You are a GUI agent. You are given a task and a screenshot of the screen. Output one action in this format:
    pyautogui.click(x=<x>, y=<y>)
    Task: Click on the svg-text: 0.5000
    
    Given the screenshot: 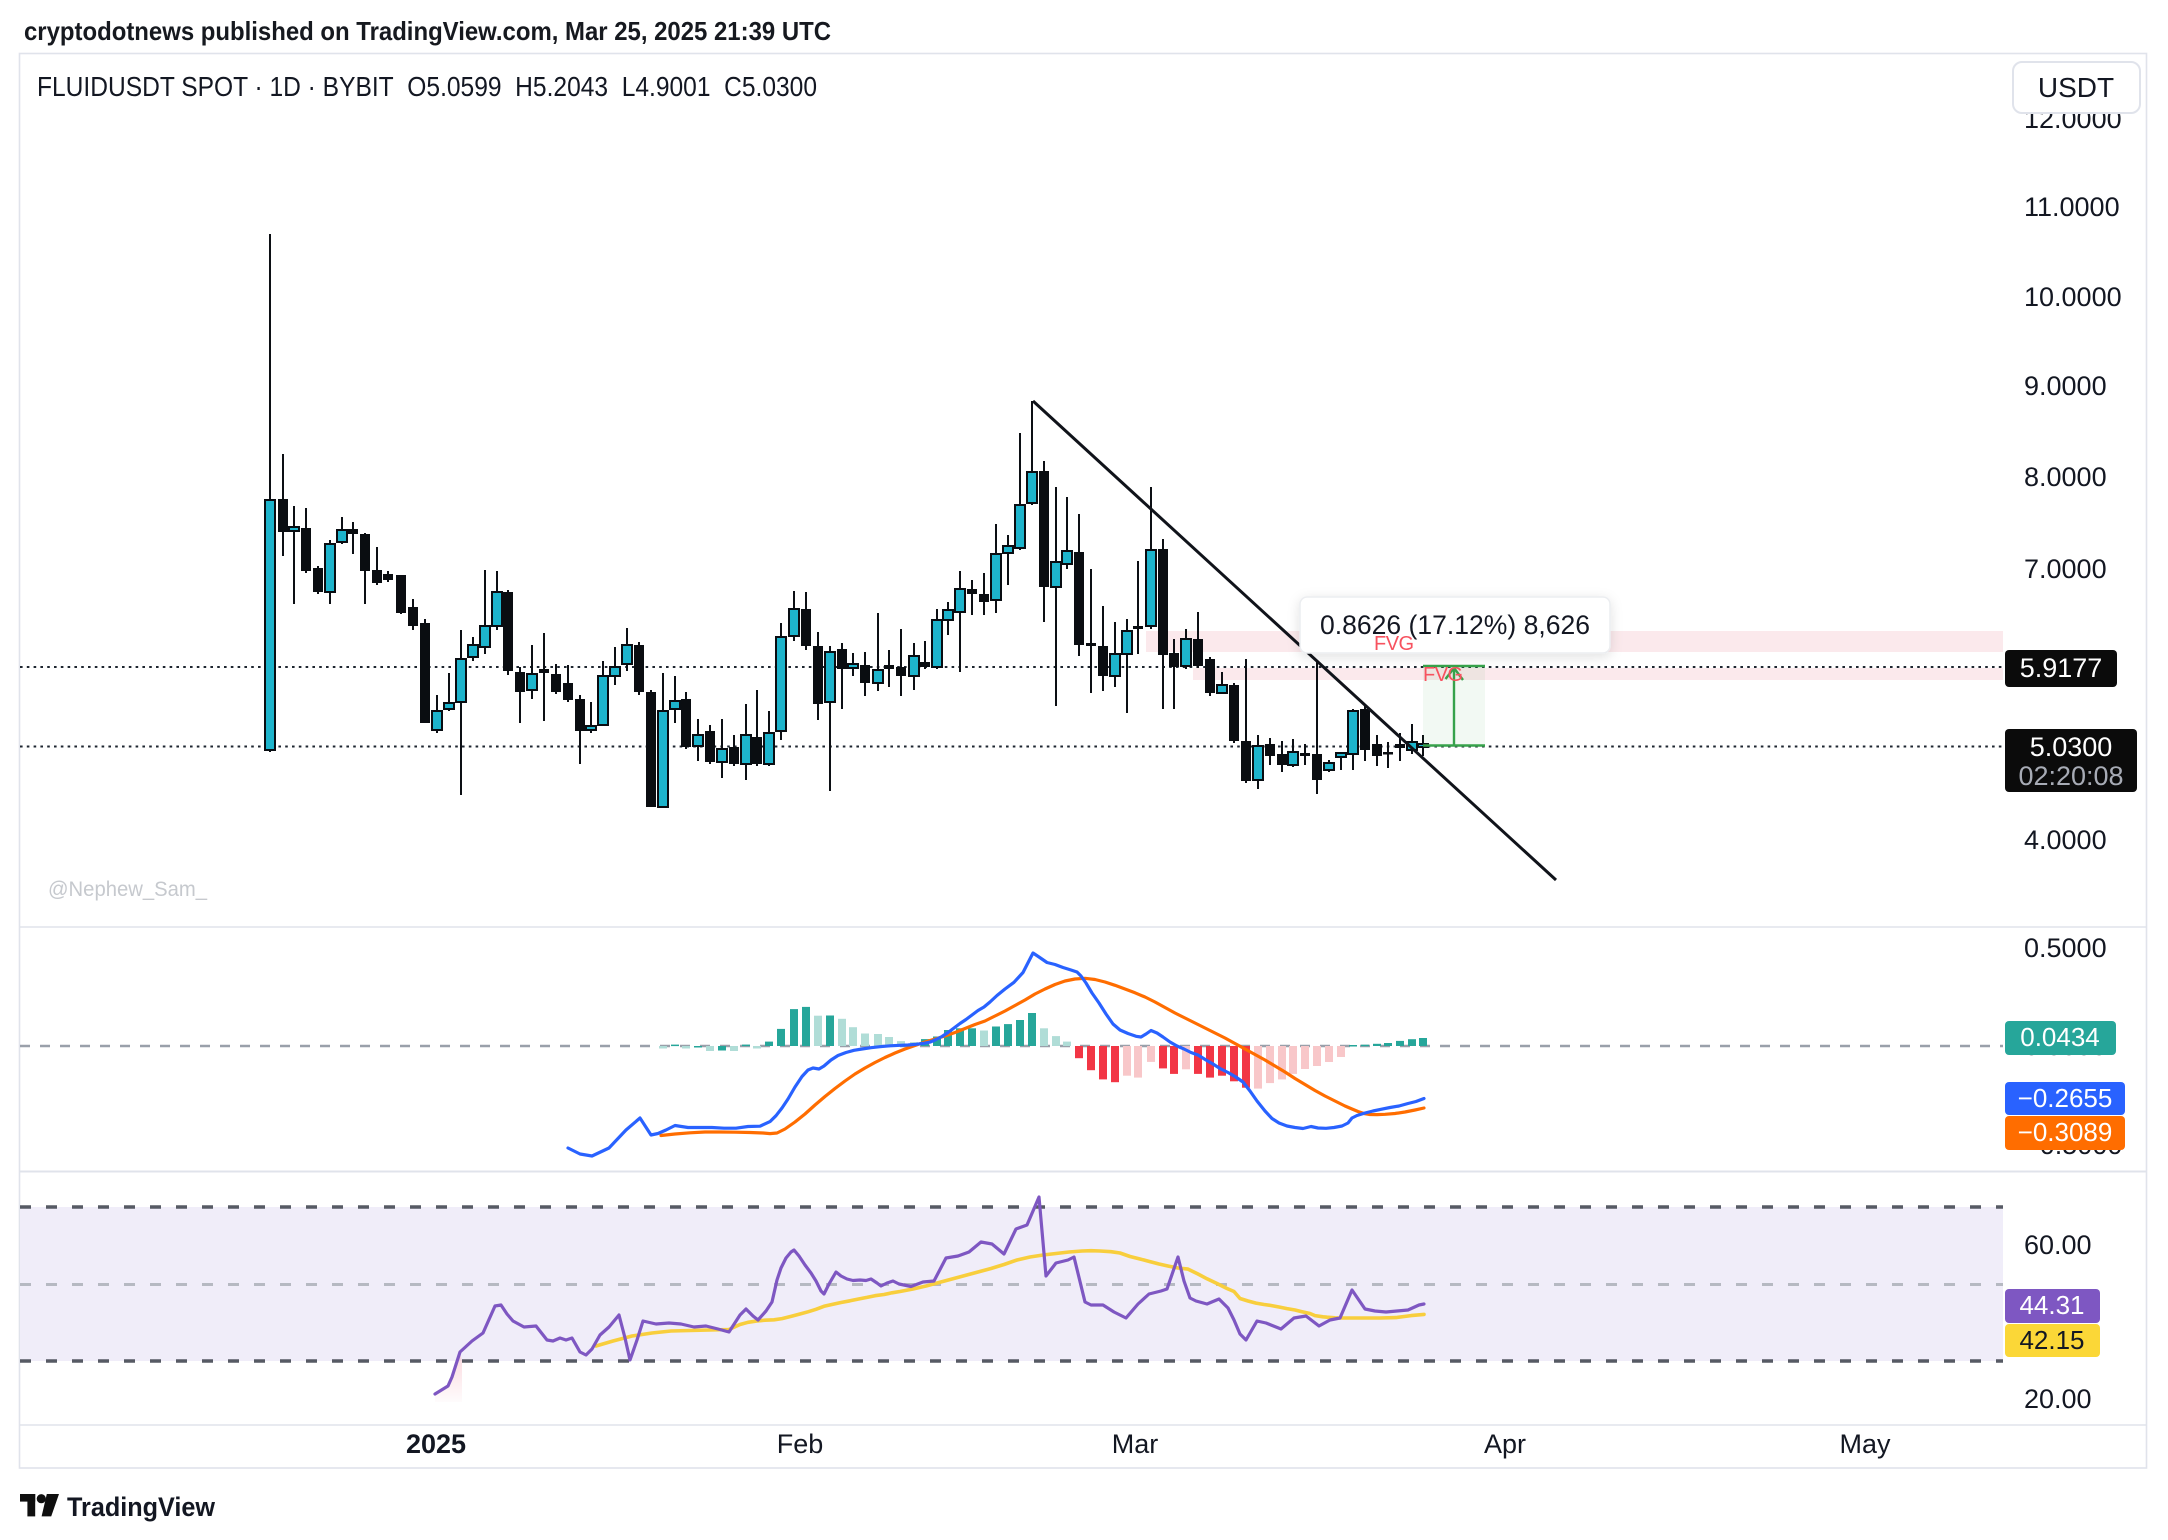 What is the action you would take?
    pyautogui.click(x=2065, y=948)
    